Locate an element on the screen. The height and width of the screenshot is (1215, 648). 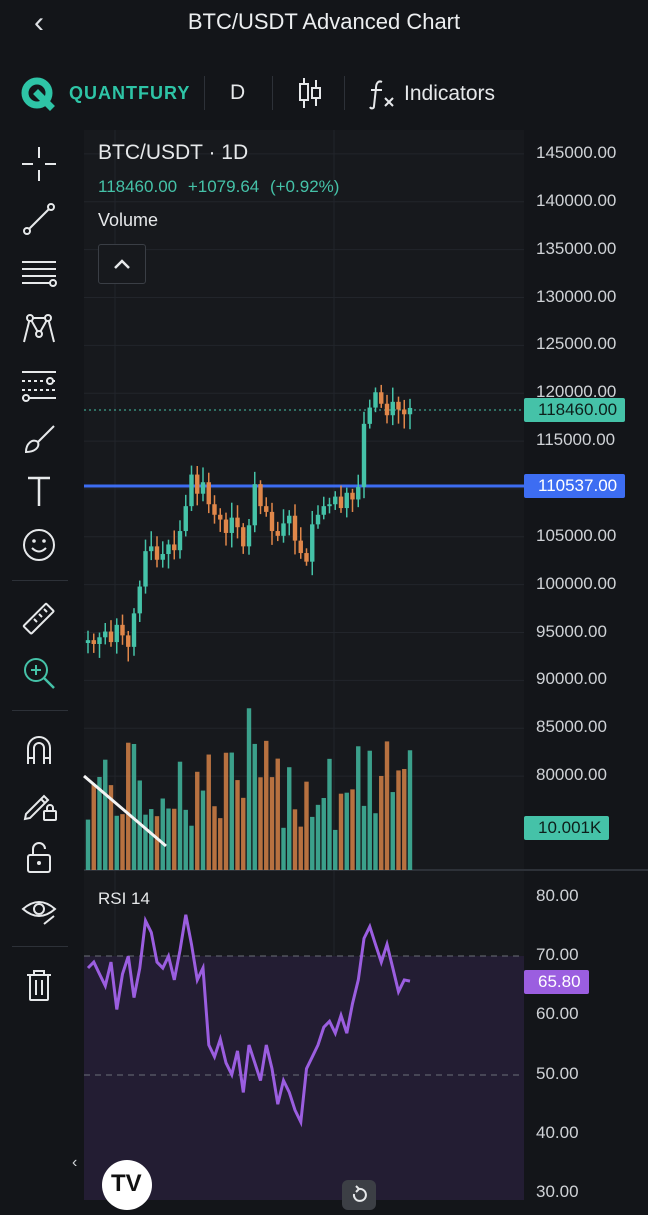
brush-icon is located at coordinates (39, 439).